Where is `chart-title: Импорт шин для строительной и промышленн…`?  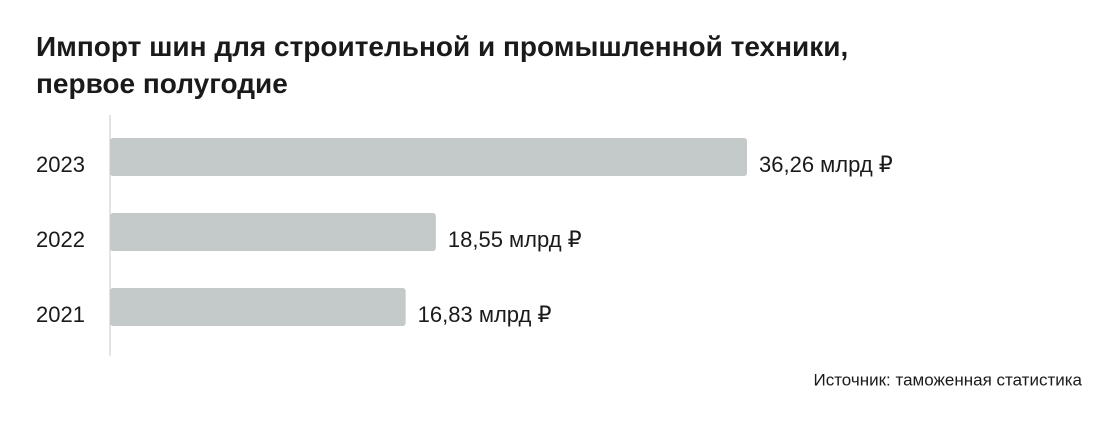 chart-title: Импорт шин для строительной и промышленн… is located at coordinates (442, 65).